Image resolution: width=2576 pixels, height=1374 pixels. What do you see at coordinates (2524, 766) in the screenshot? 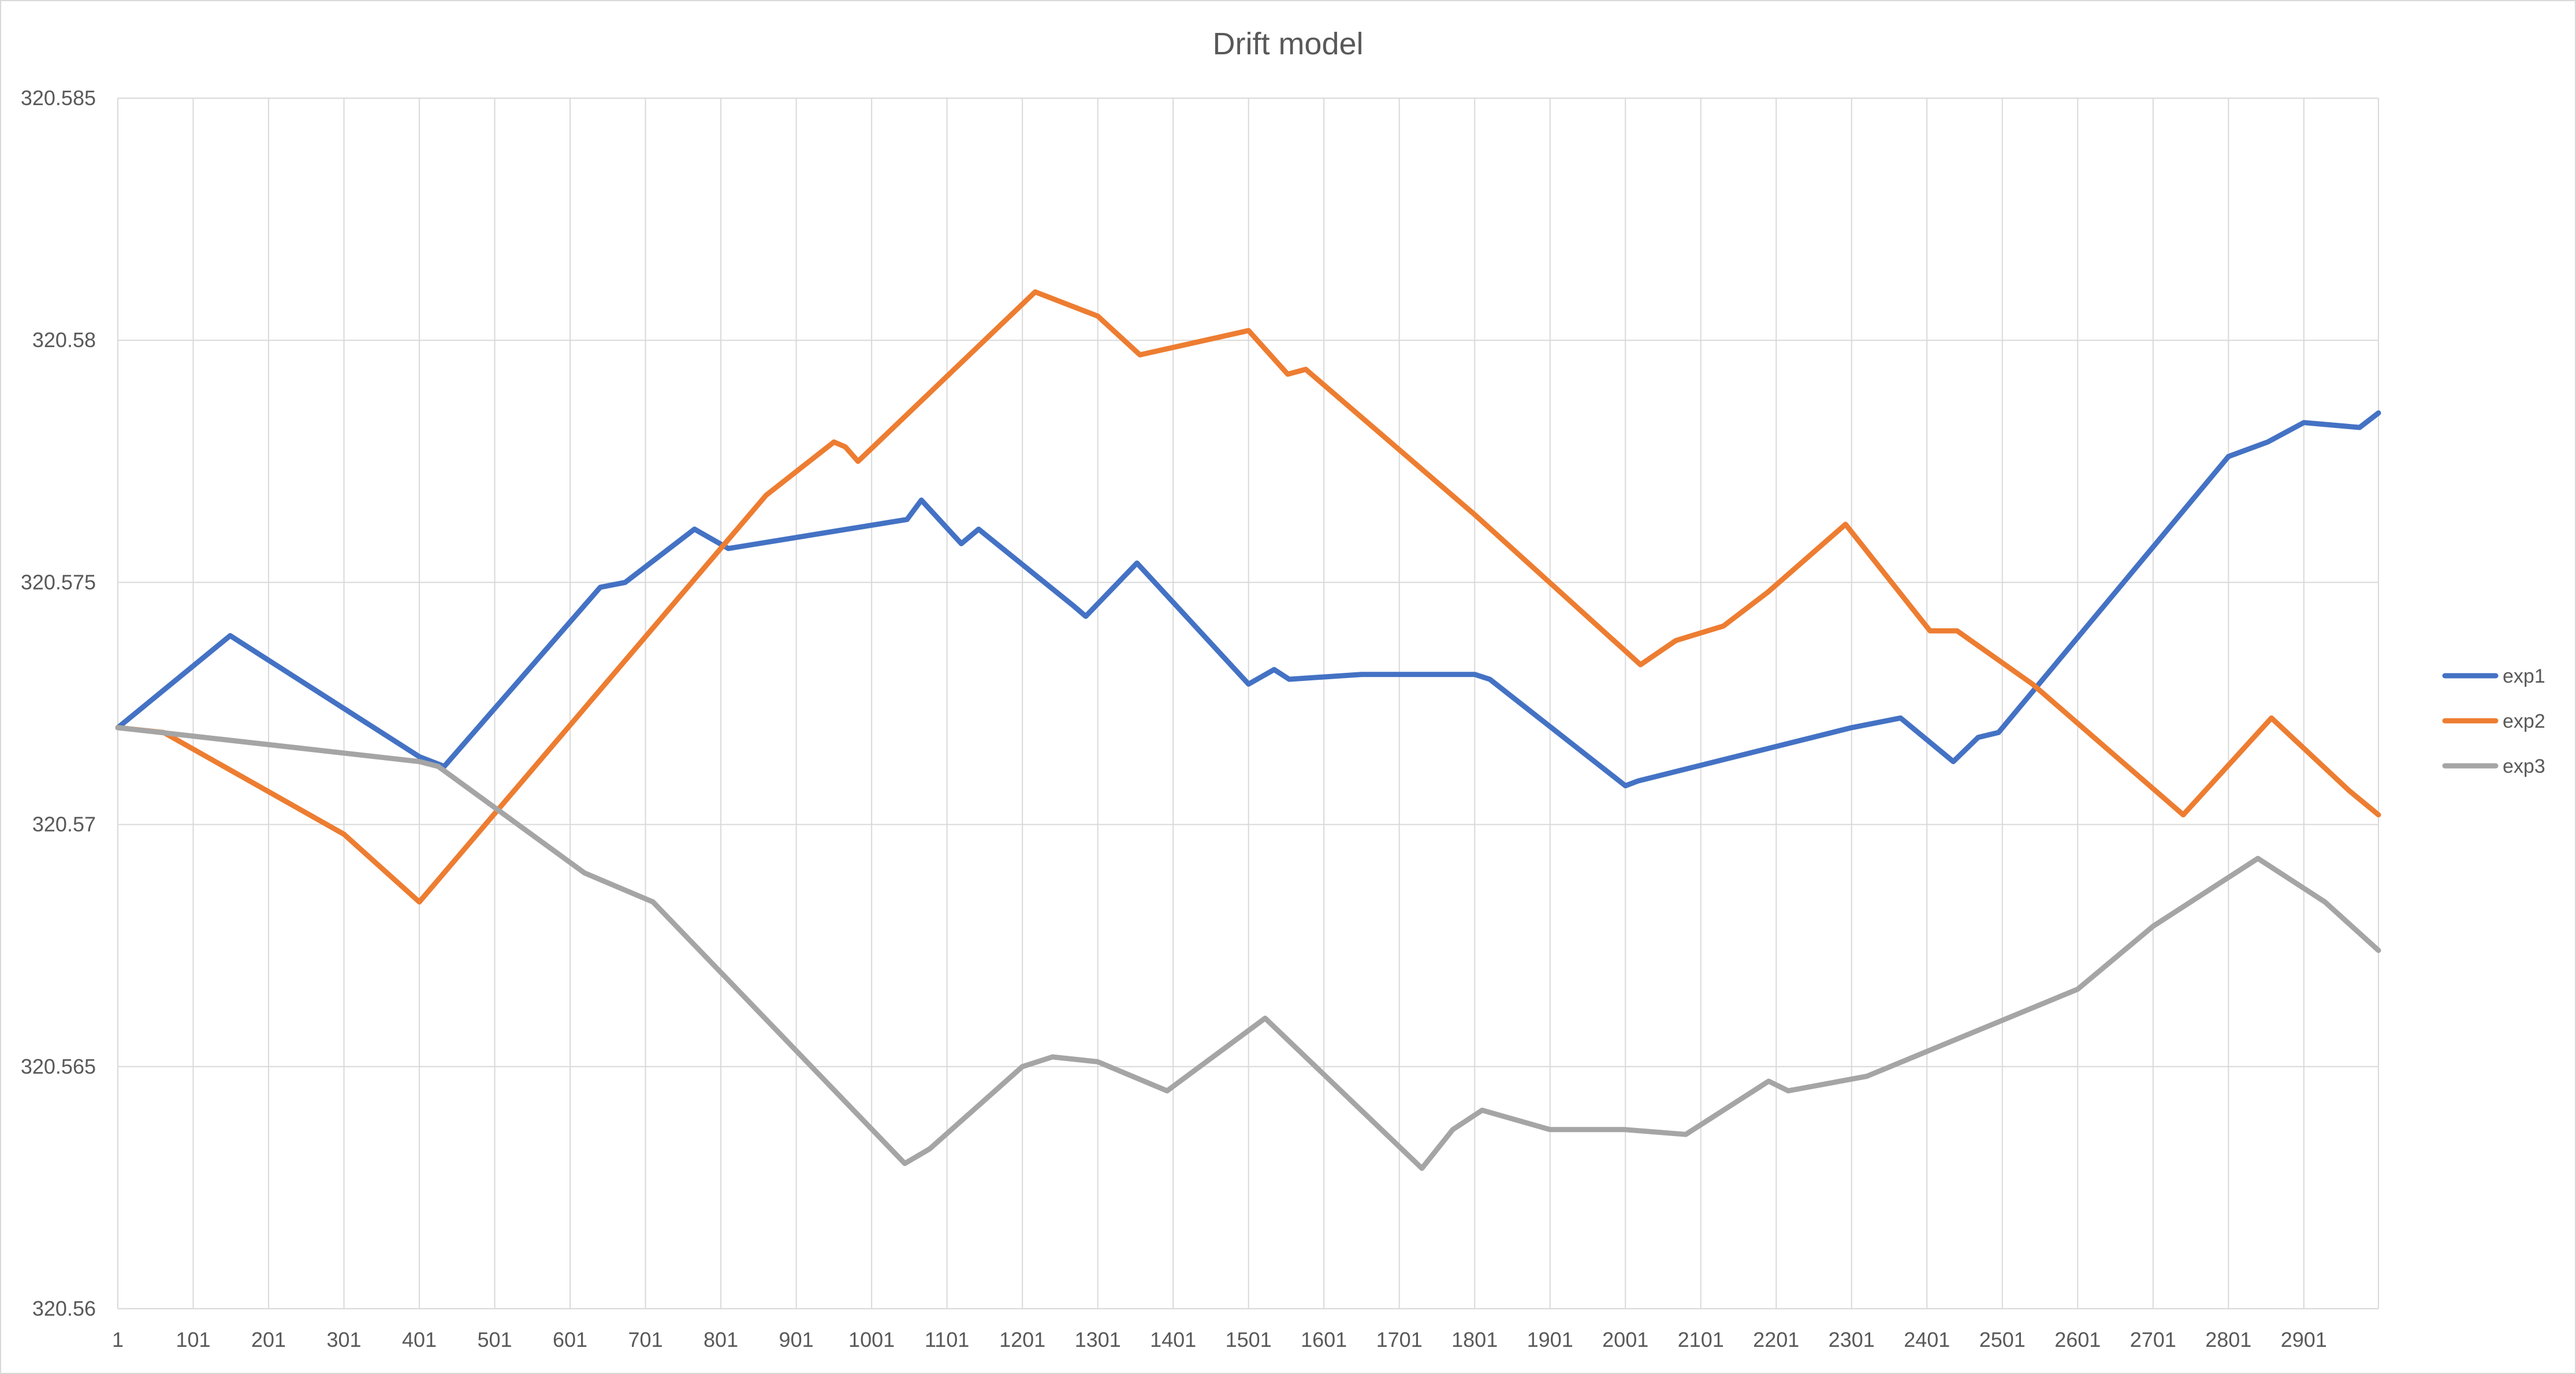
I see `legend-label-exp3: exp3` at bounding box center [2524, 766].